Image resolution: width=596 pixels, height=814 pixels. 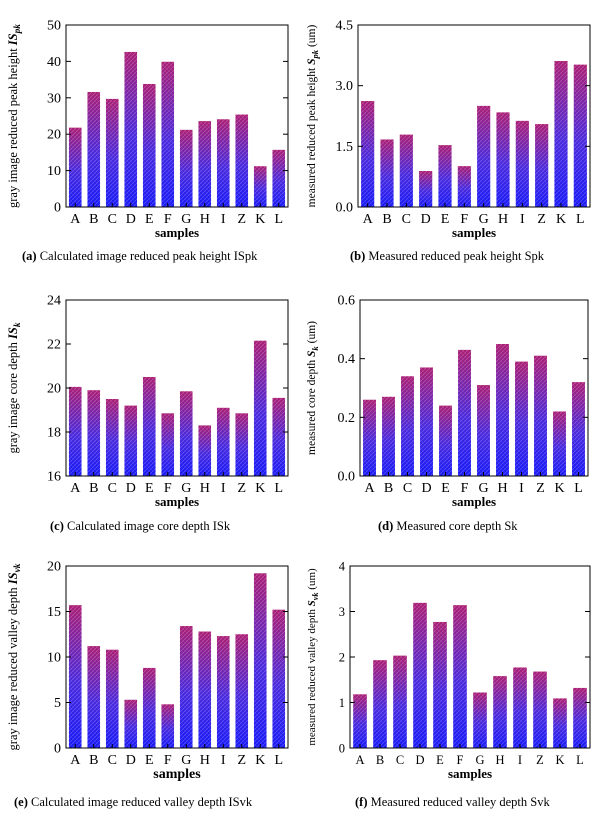 I want to click on y-tick-label: 3, so click(x=342, y=612).